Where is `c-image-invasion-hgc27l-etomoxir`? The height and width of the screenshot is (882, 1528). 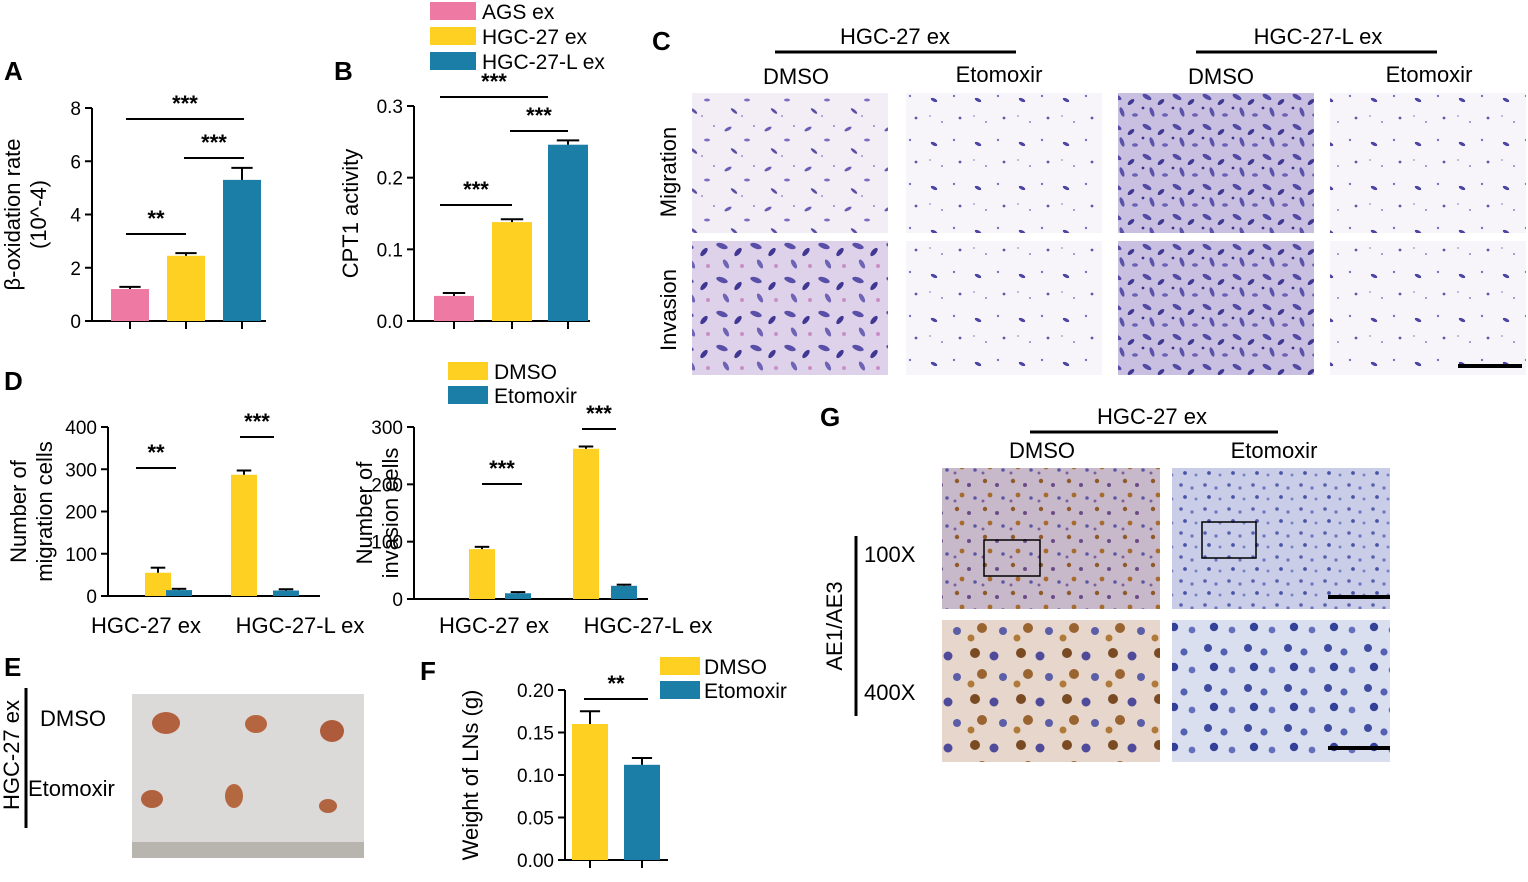 c-image-invasion-hgc27l-etomoxir is located at coordinates (1428, 308).